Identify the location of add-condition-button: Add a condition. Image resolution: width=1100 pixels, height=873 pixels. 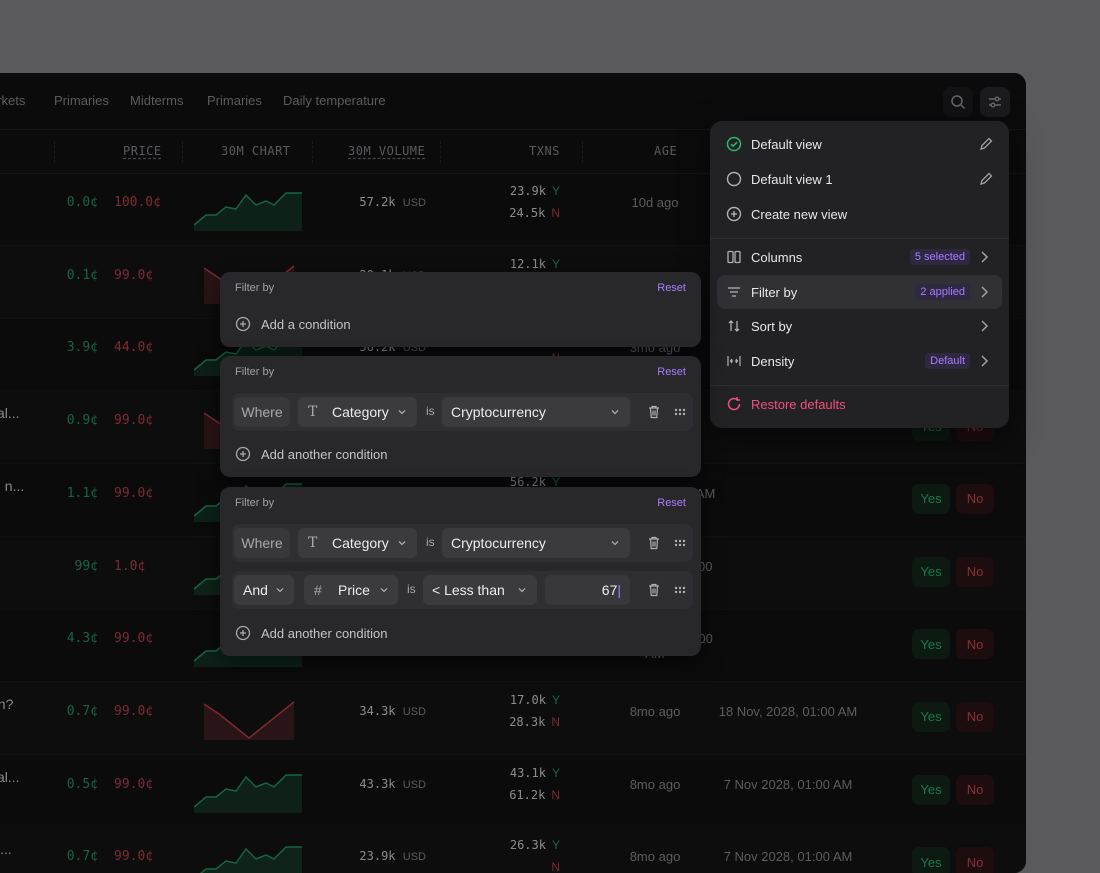
(293, 324).